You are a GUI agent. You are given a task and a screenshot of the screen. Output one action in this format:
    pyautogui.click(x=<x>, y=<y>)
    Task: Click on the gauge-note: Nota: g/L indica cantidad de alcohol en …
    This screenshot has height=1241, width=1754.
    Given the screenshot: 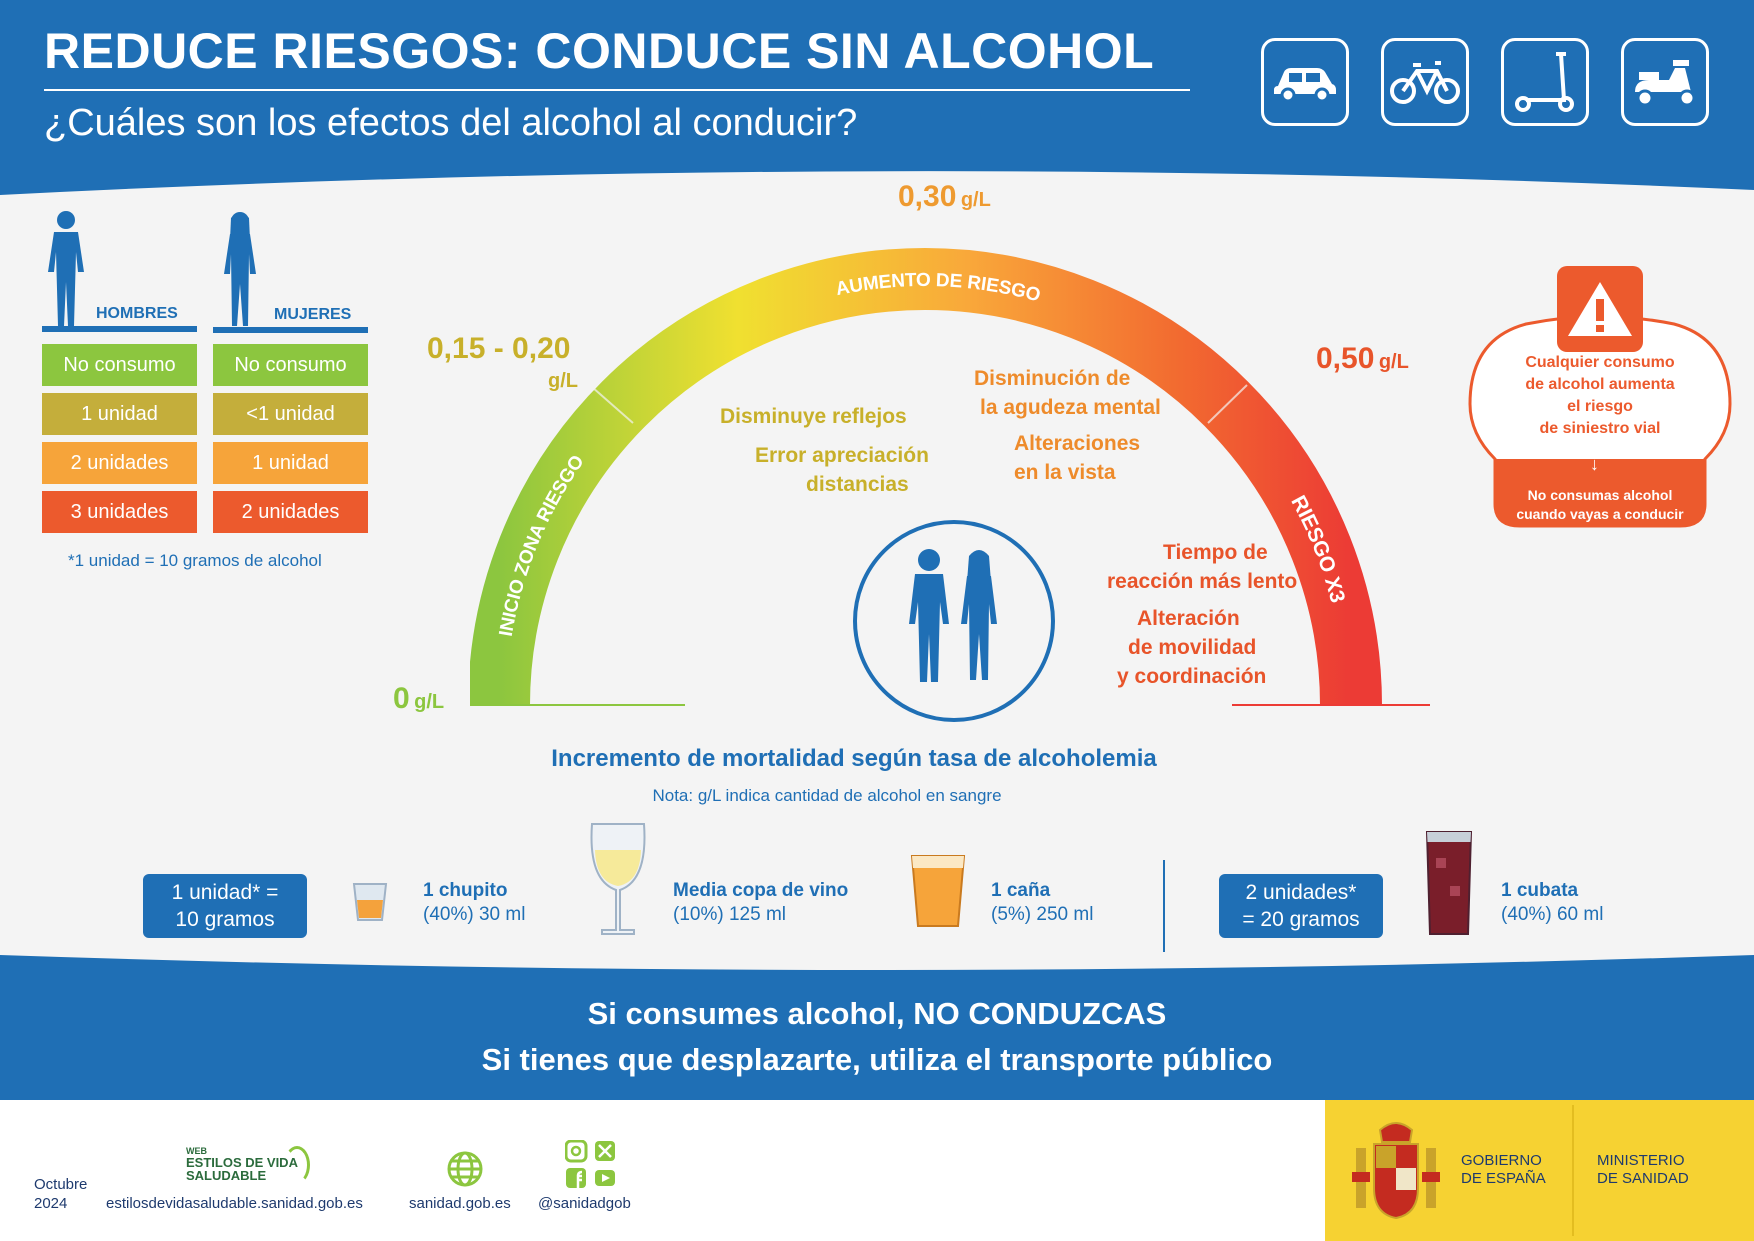 What is the action you would take?
    pyautogui.click(x=827, y=795)
    